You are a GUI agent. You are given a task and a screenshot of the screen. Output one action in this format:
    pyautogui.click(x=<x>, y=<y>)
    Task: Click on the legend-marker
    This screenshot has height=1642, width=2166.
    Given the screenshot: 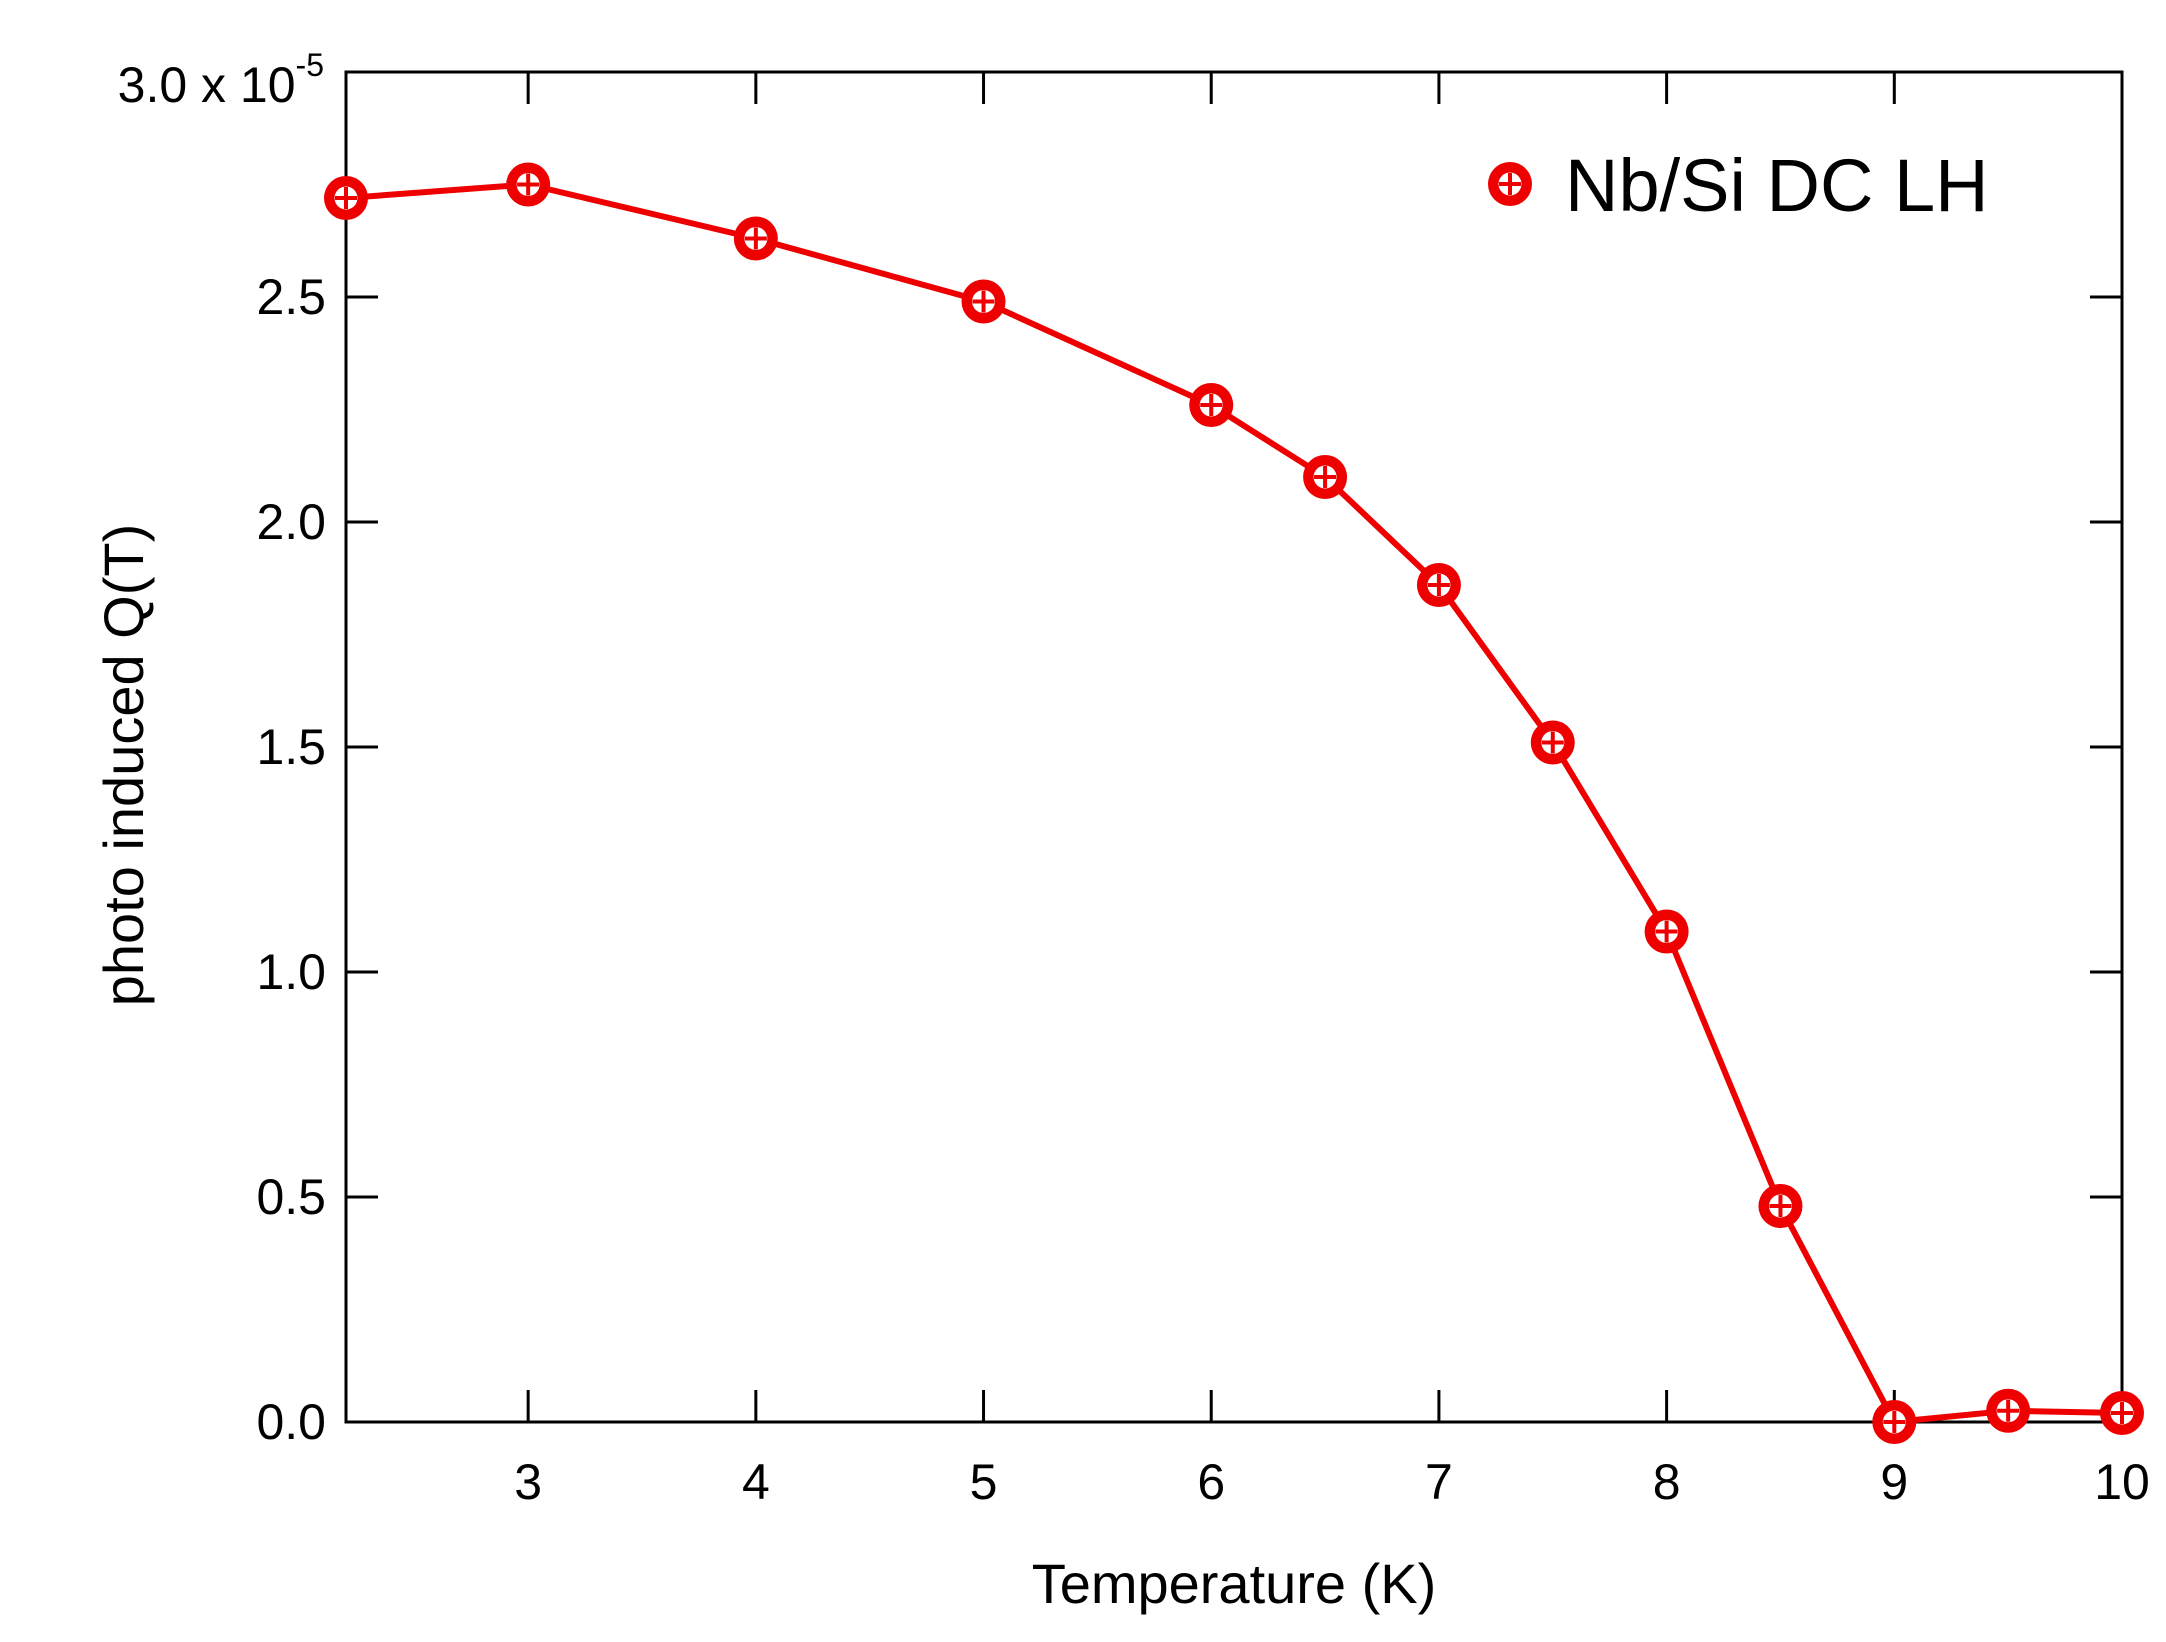 What is the action you would take?
    pyautogui.click(x=1510, y=184)
    